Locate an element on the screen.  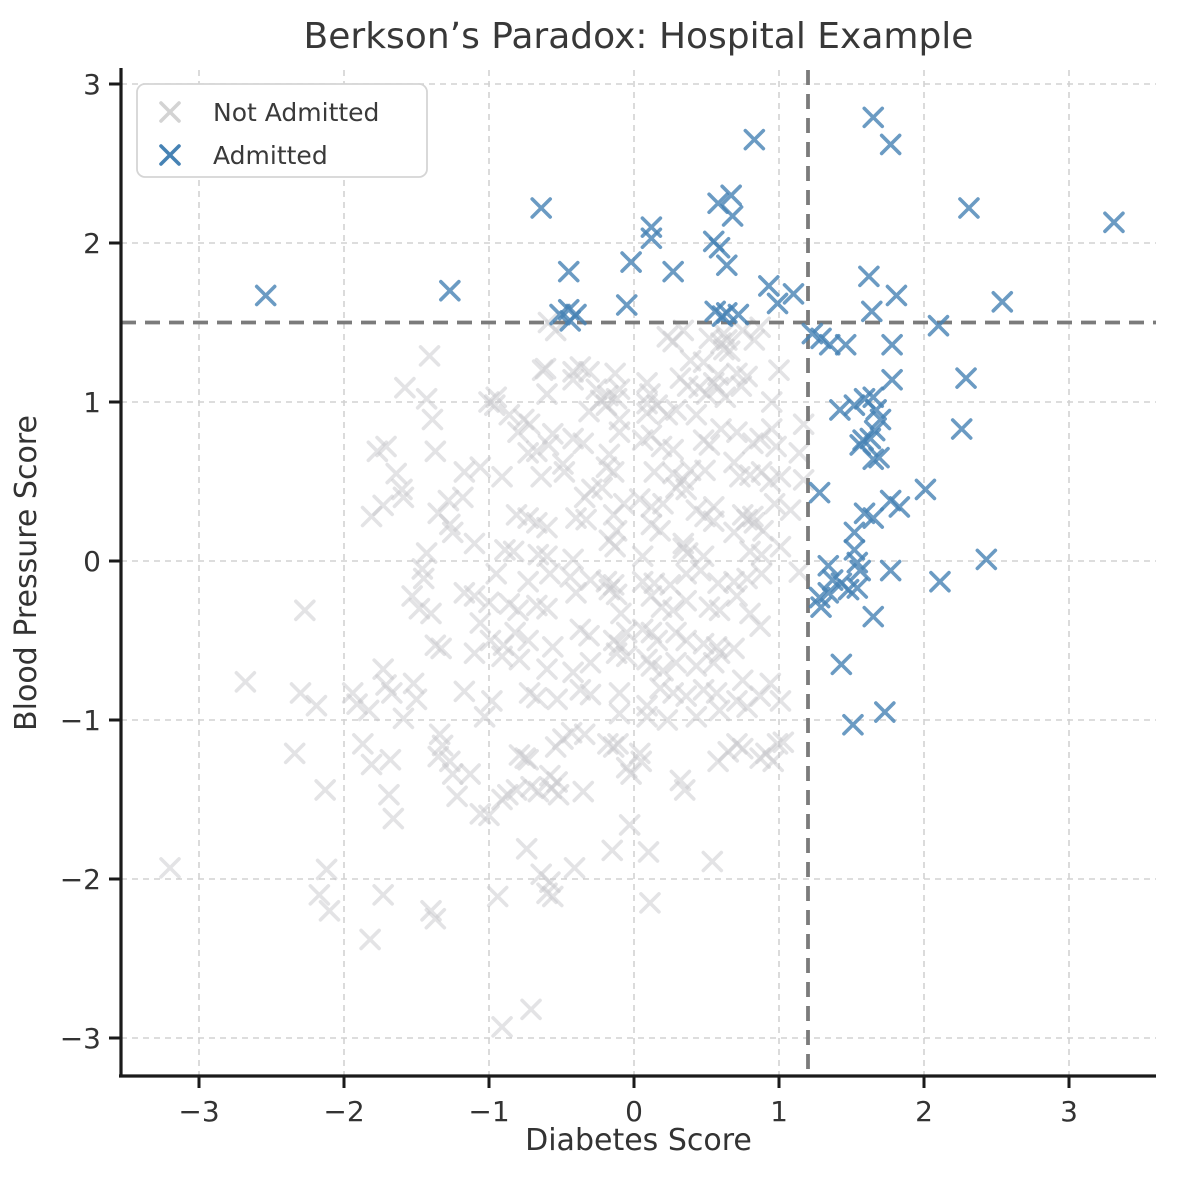
x-tick-label: 2 is located at coordinates (924, 1111).